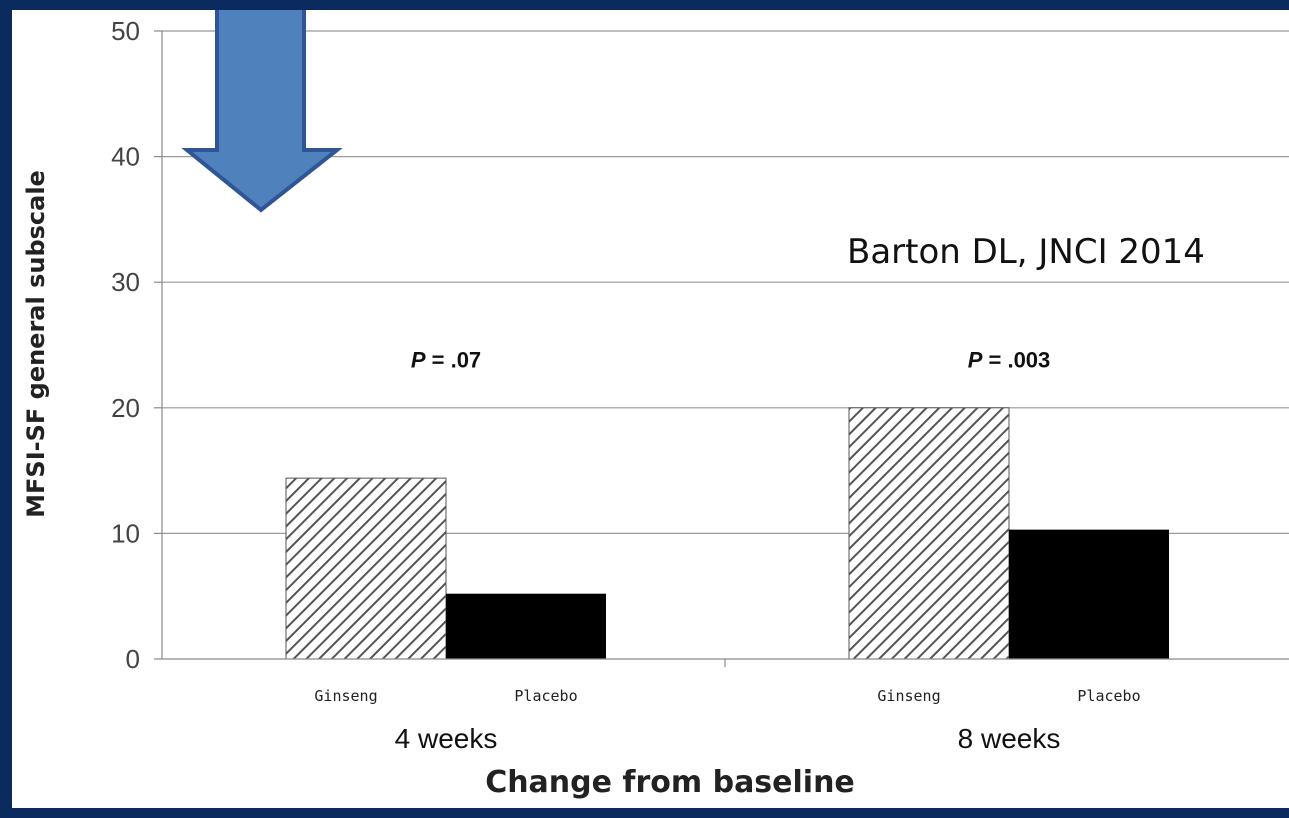  I want to click on citation-text: Barton DL, JNCI 2014, so click(1026, 252).